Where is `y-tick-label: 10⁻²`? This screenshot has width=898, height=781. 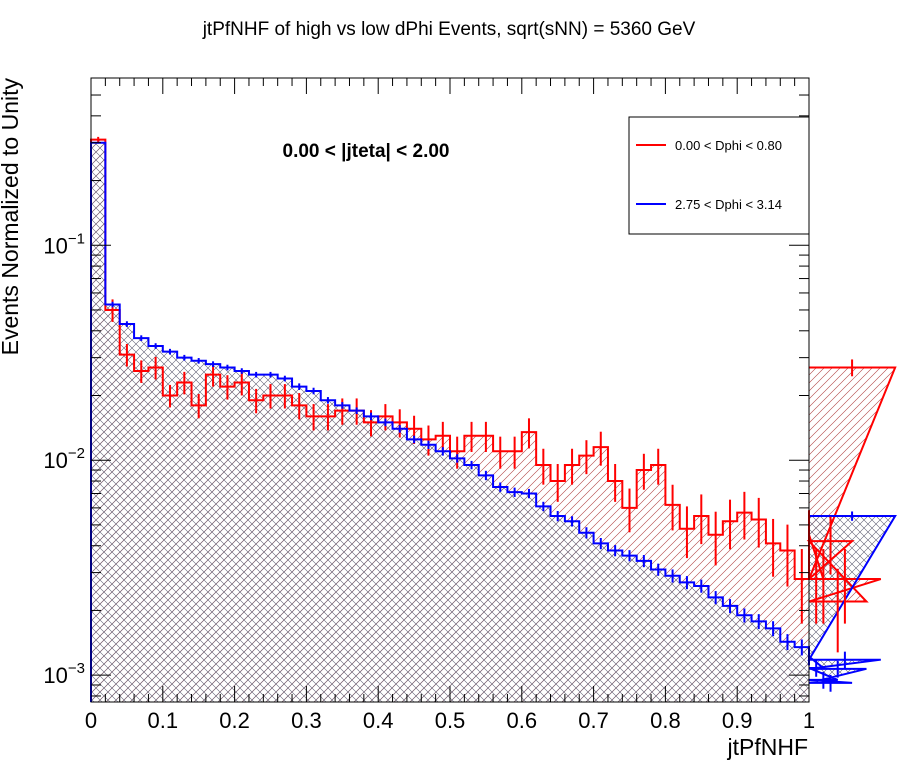
y-tick-label: 10⁻² is located at coordinates (64, 459).